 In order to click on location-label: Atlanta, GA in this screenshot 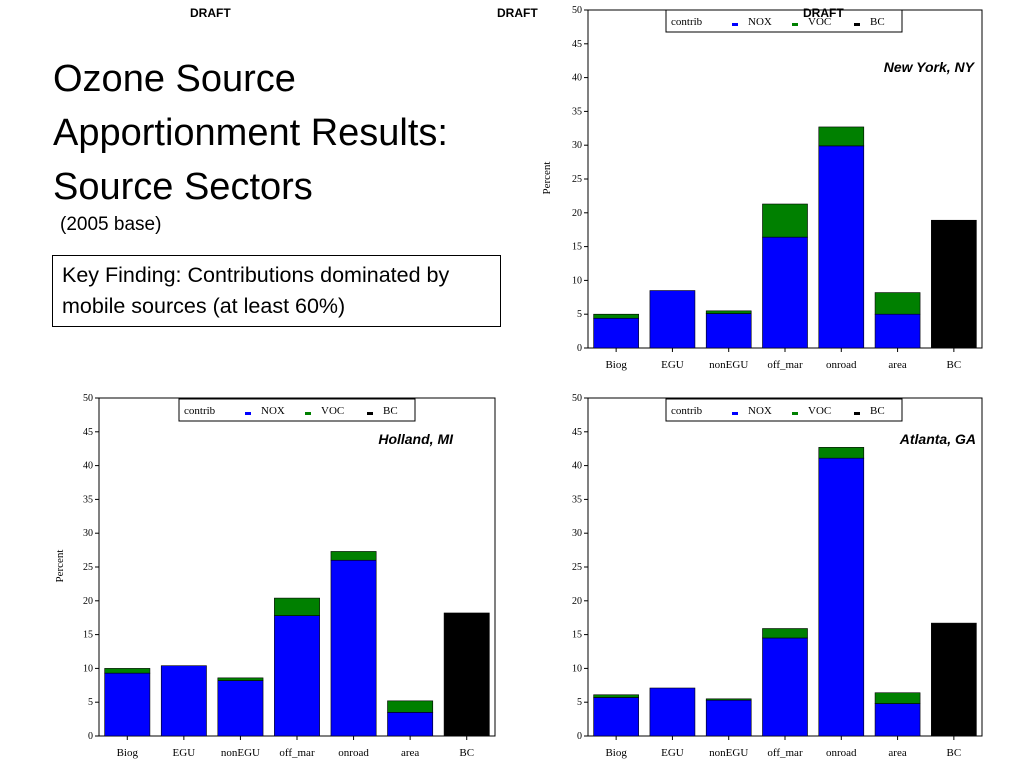, I will do `click(937, 439)`.